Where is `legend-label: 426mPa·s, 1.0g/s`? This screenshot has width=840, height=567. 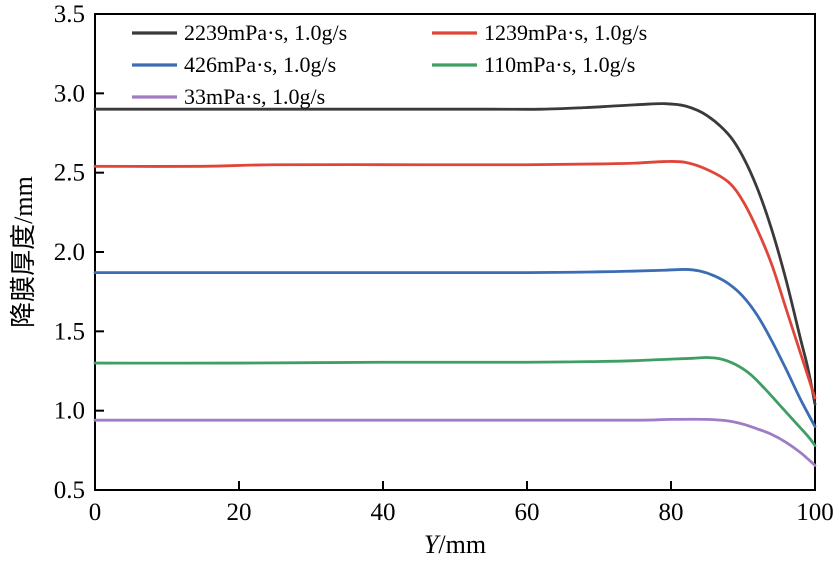
legend-label: 426mPa·s, 1.0g/s is located at coordinates (260, 64).